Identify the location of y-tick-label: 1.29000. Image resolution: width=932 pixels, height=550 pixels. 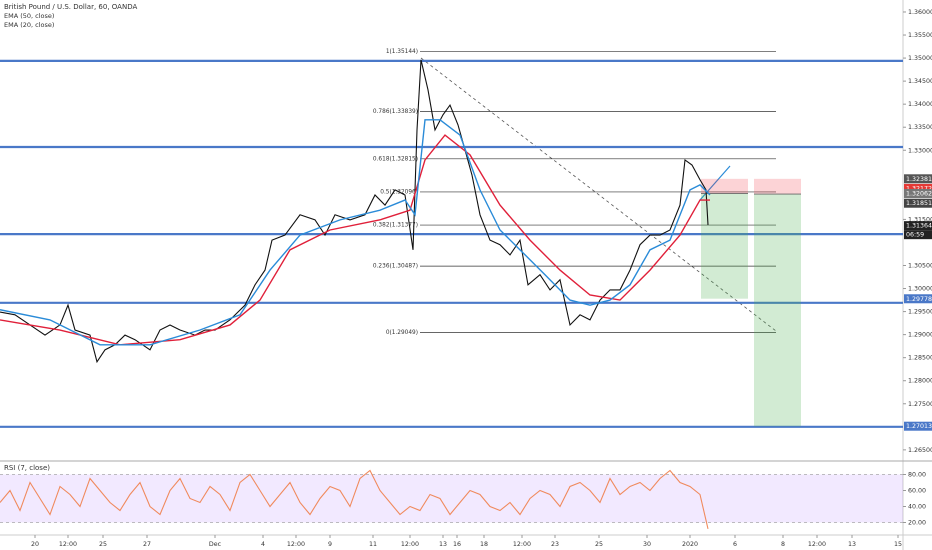
(920, 335).